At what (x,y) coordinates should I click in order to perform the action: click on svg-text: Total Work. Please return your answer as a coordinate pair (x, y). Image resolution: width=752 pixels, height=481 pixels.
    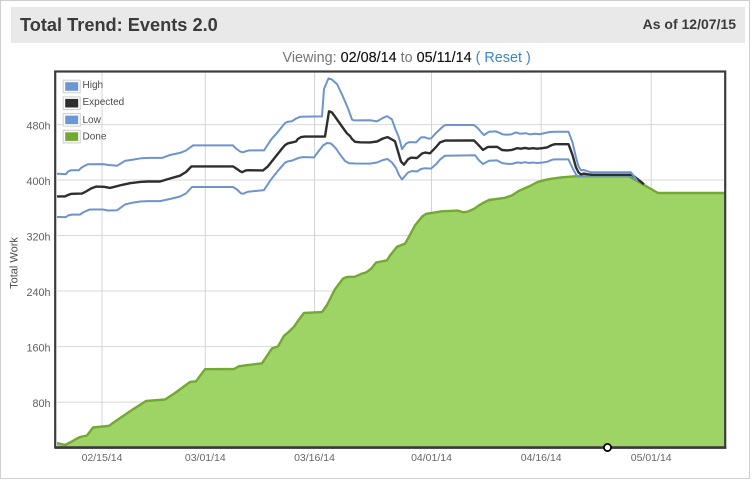
    Looking at the image, I should click on (15, 263).